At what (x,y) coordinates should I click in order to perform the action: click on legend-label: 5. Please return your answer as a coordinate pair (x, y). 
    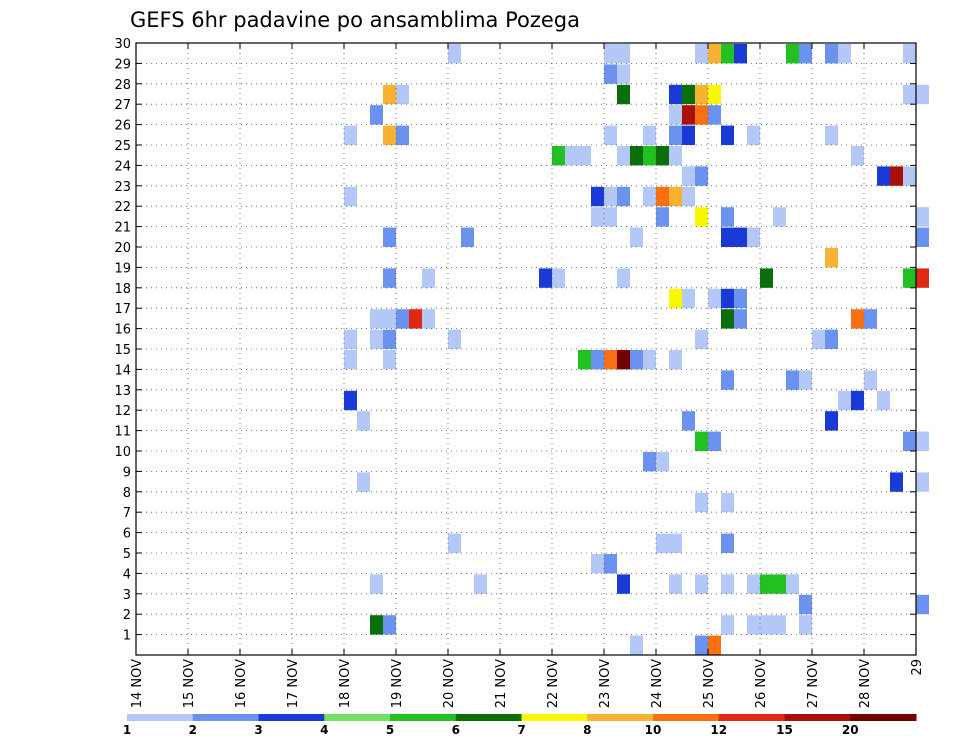
    Looking at the image, I should click on (390, 730).